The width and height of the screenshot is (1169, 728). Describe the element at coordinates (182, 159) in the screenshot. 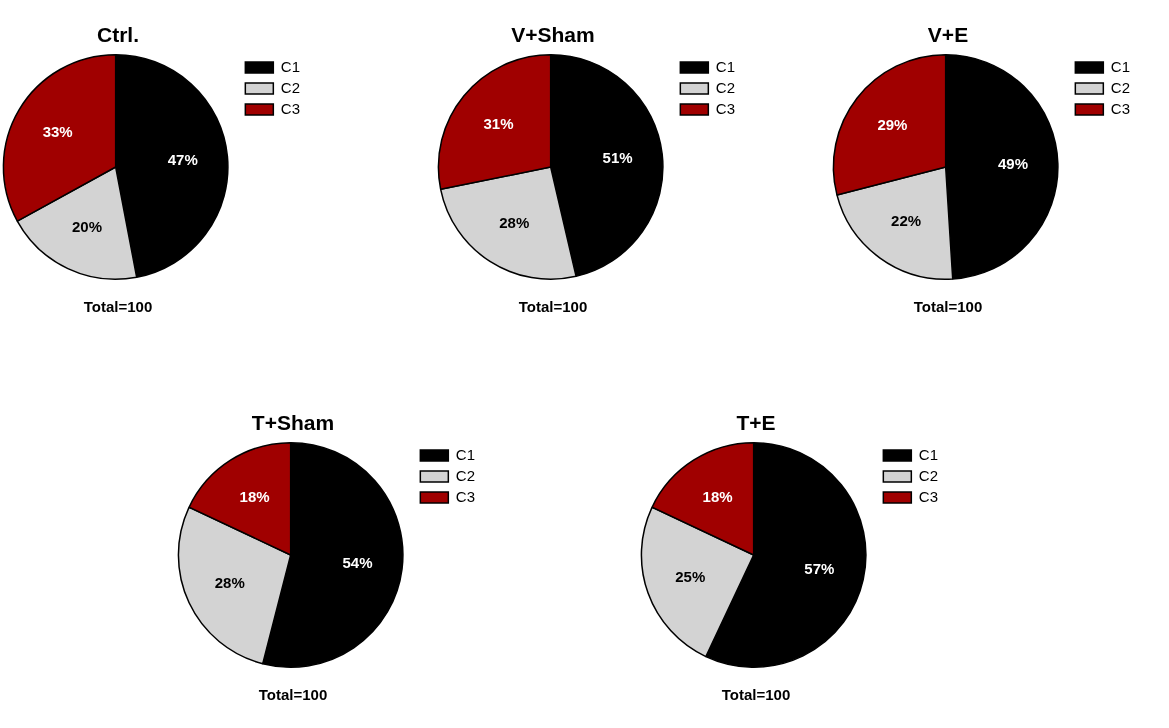

I see `data-label: 47%` at that location.